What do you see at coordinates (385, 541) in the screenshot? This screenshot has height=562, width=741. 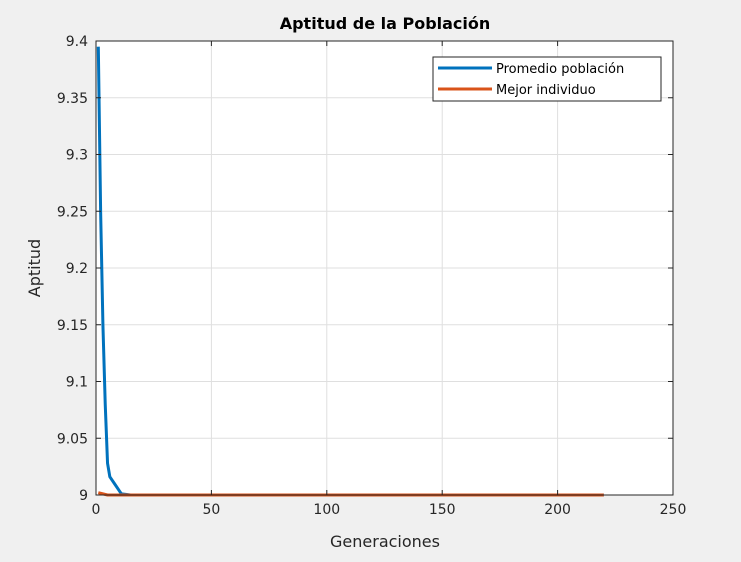 I see `x-axis-title: Generaciones` at bounding box center [385, 541].